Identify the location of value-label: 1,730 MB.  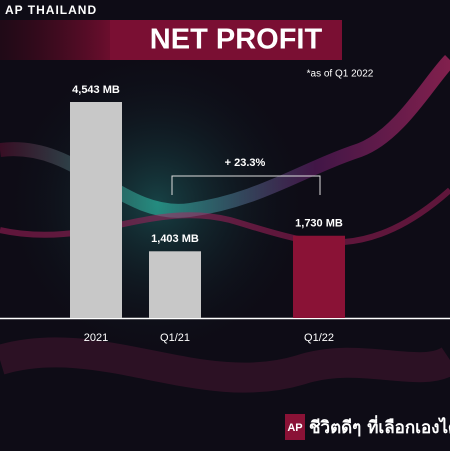
(319, 224).